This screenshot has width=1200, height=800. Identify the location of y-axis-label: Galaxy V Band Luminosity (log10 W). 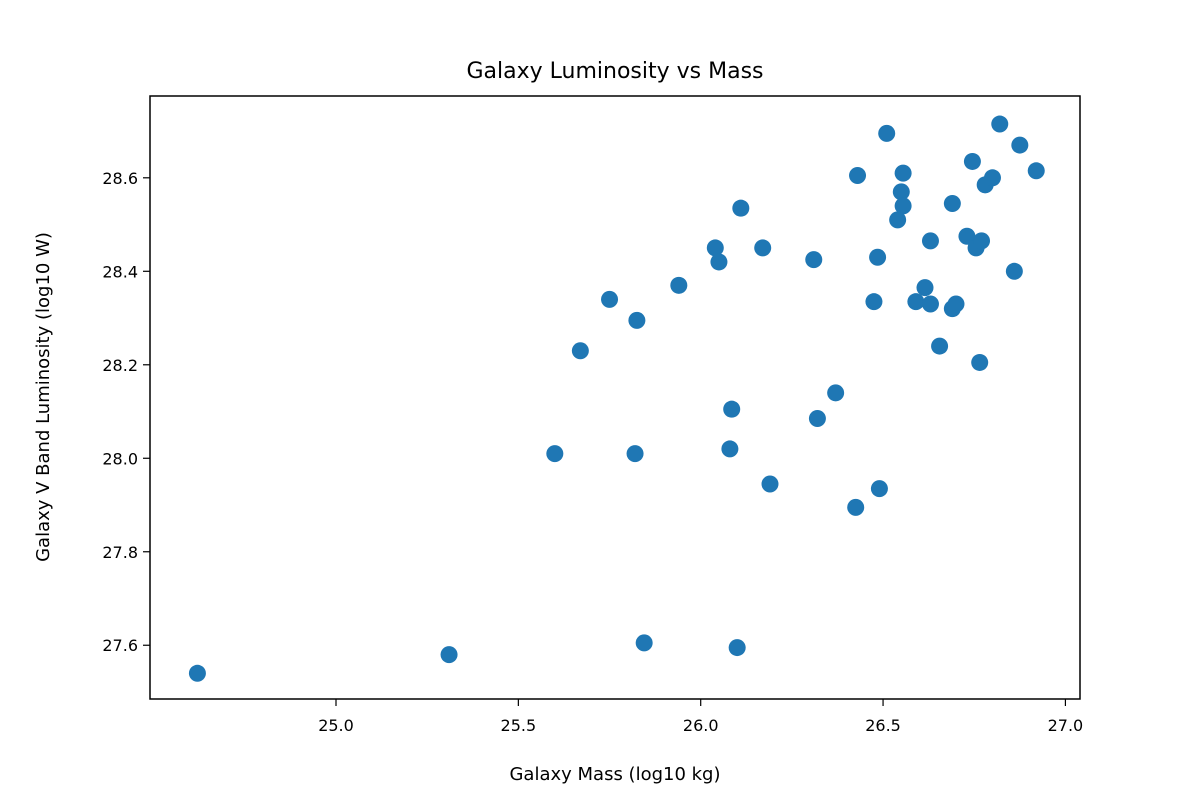
(43, 397).